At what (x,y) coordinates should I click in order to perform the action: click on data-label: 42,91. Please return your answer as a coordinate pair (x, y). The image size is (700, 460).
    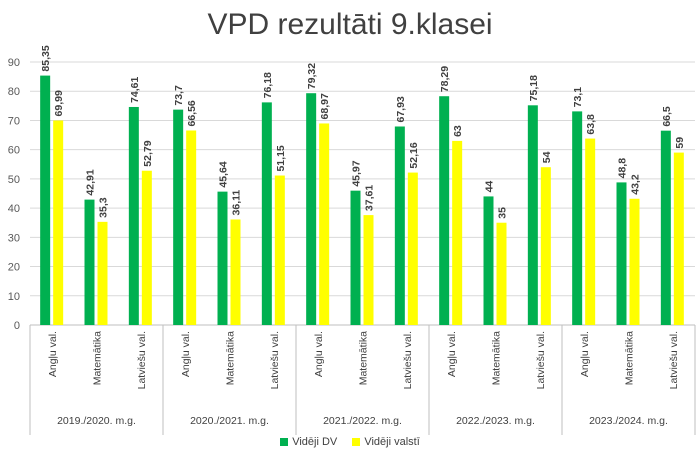
    Looking at the image, I should click on (91, 182).